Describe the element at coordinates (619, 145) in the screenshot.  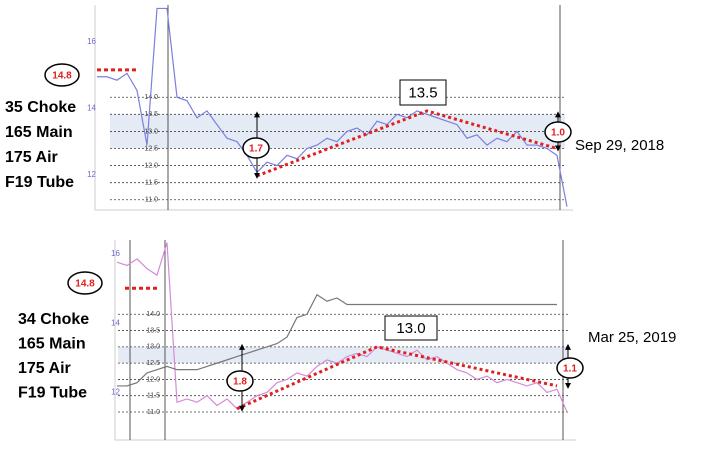
I see `run-date: Sep 29, 2018` at that location.